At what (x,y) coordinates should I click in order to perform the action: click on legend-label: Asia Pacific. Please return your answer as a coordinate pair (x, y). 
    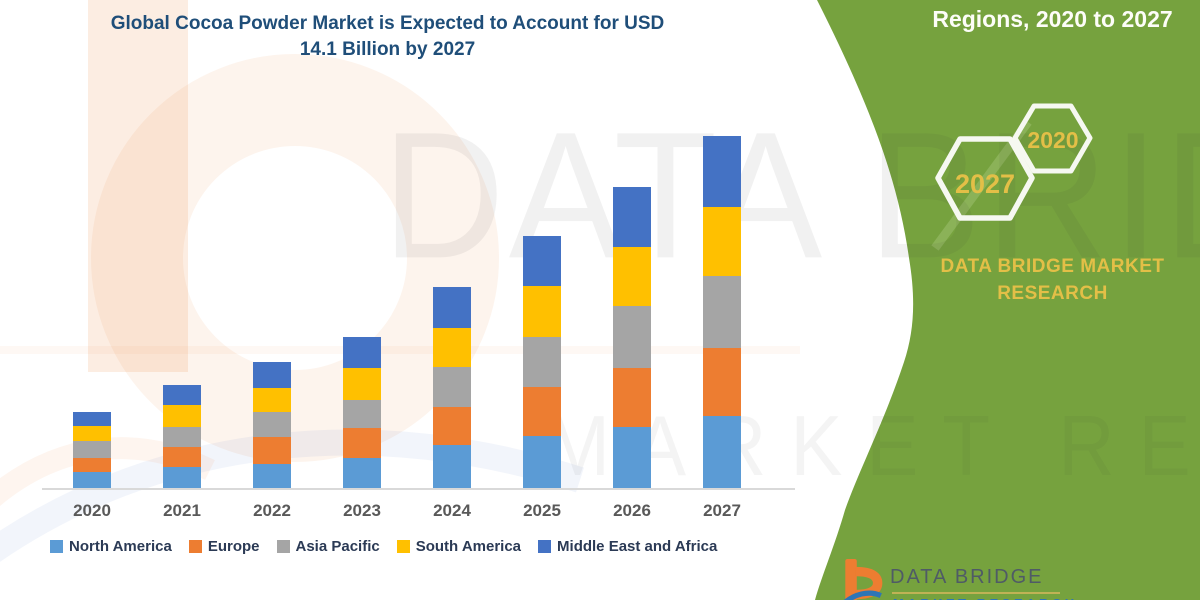
    Looking at the image, I should click on (337, 546).